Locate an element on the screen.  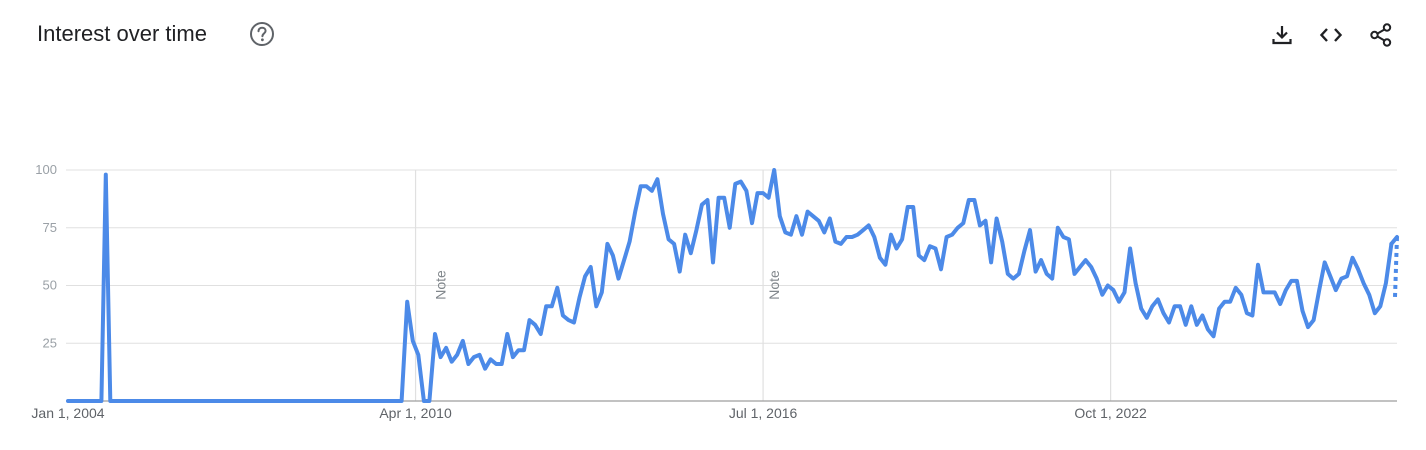
chart-title: Interest over time is located at coordinates (122, 33).